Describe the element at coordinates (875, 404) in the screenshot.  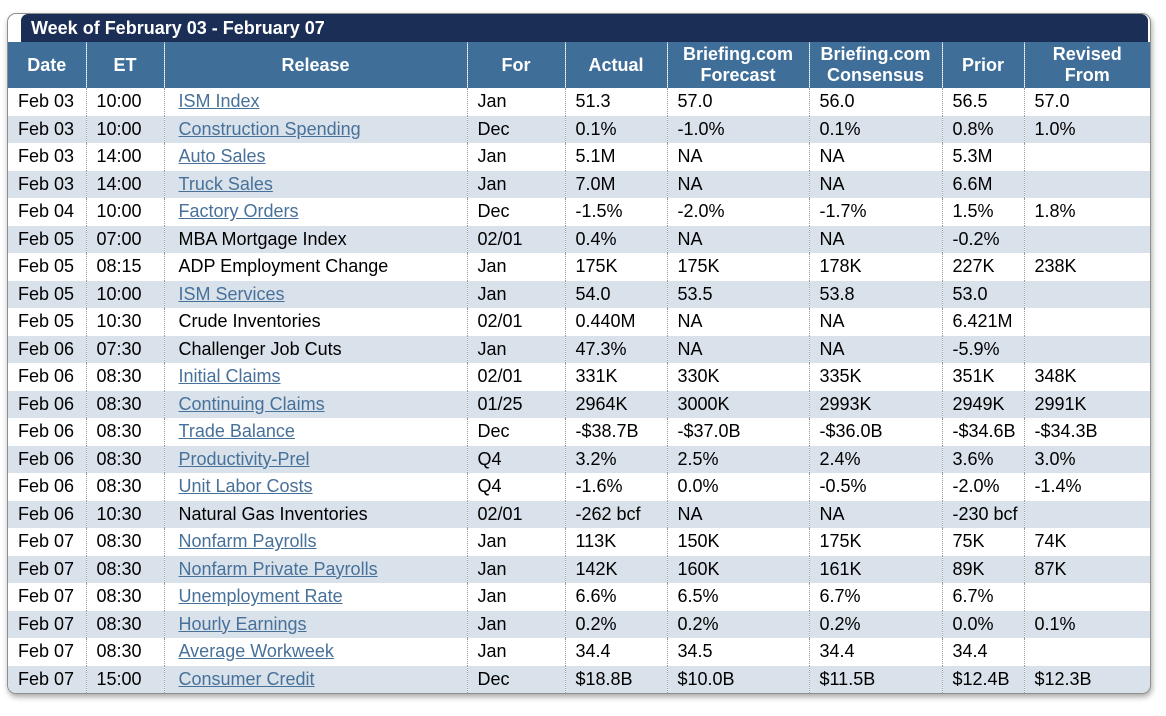
I see `cell-consensus: 2993K` at that location.